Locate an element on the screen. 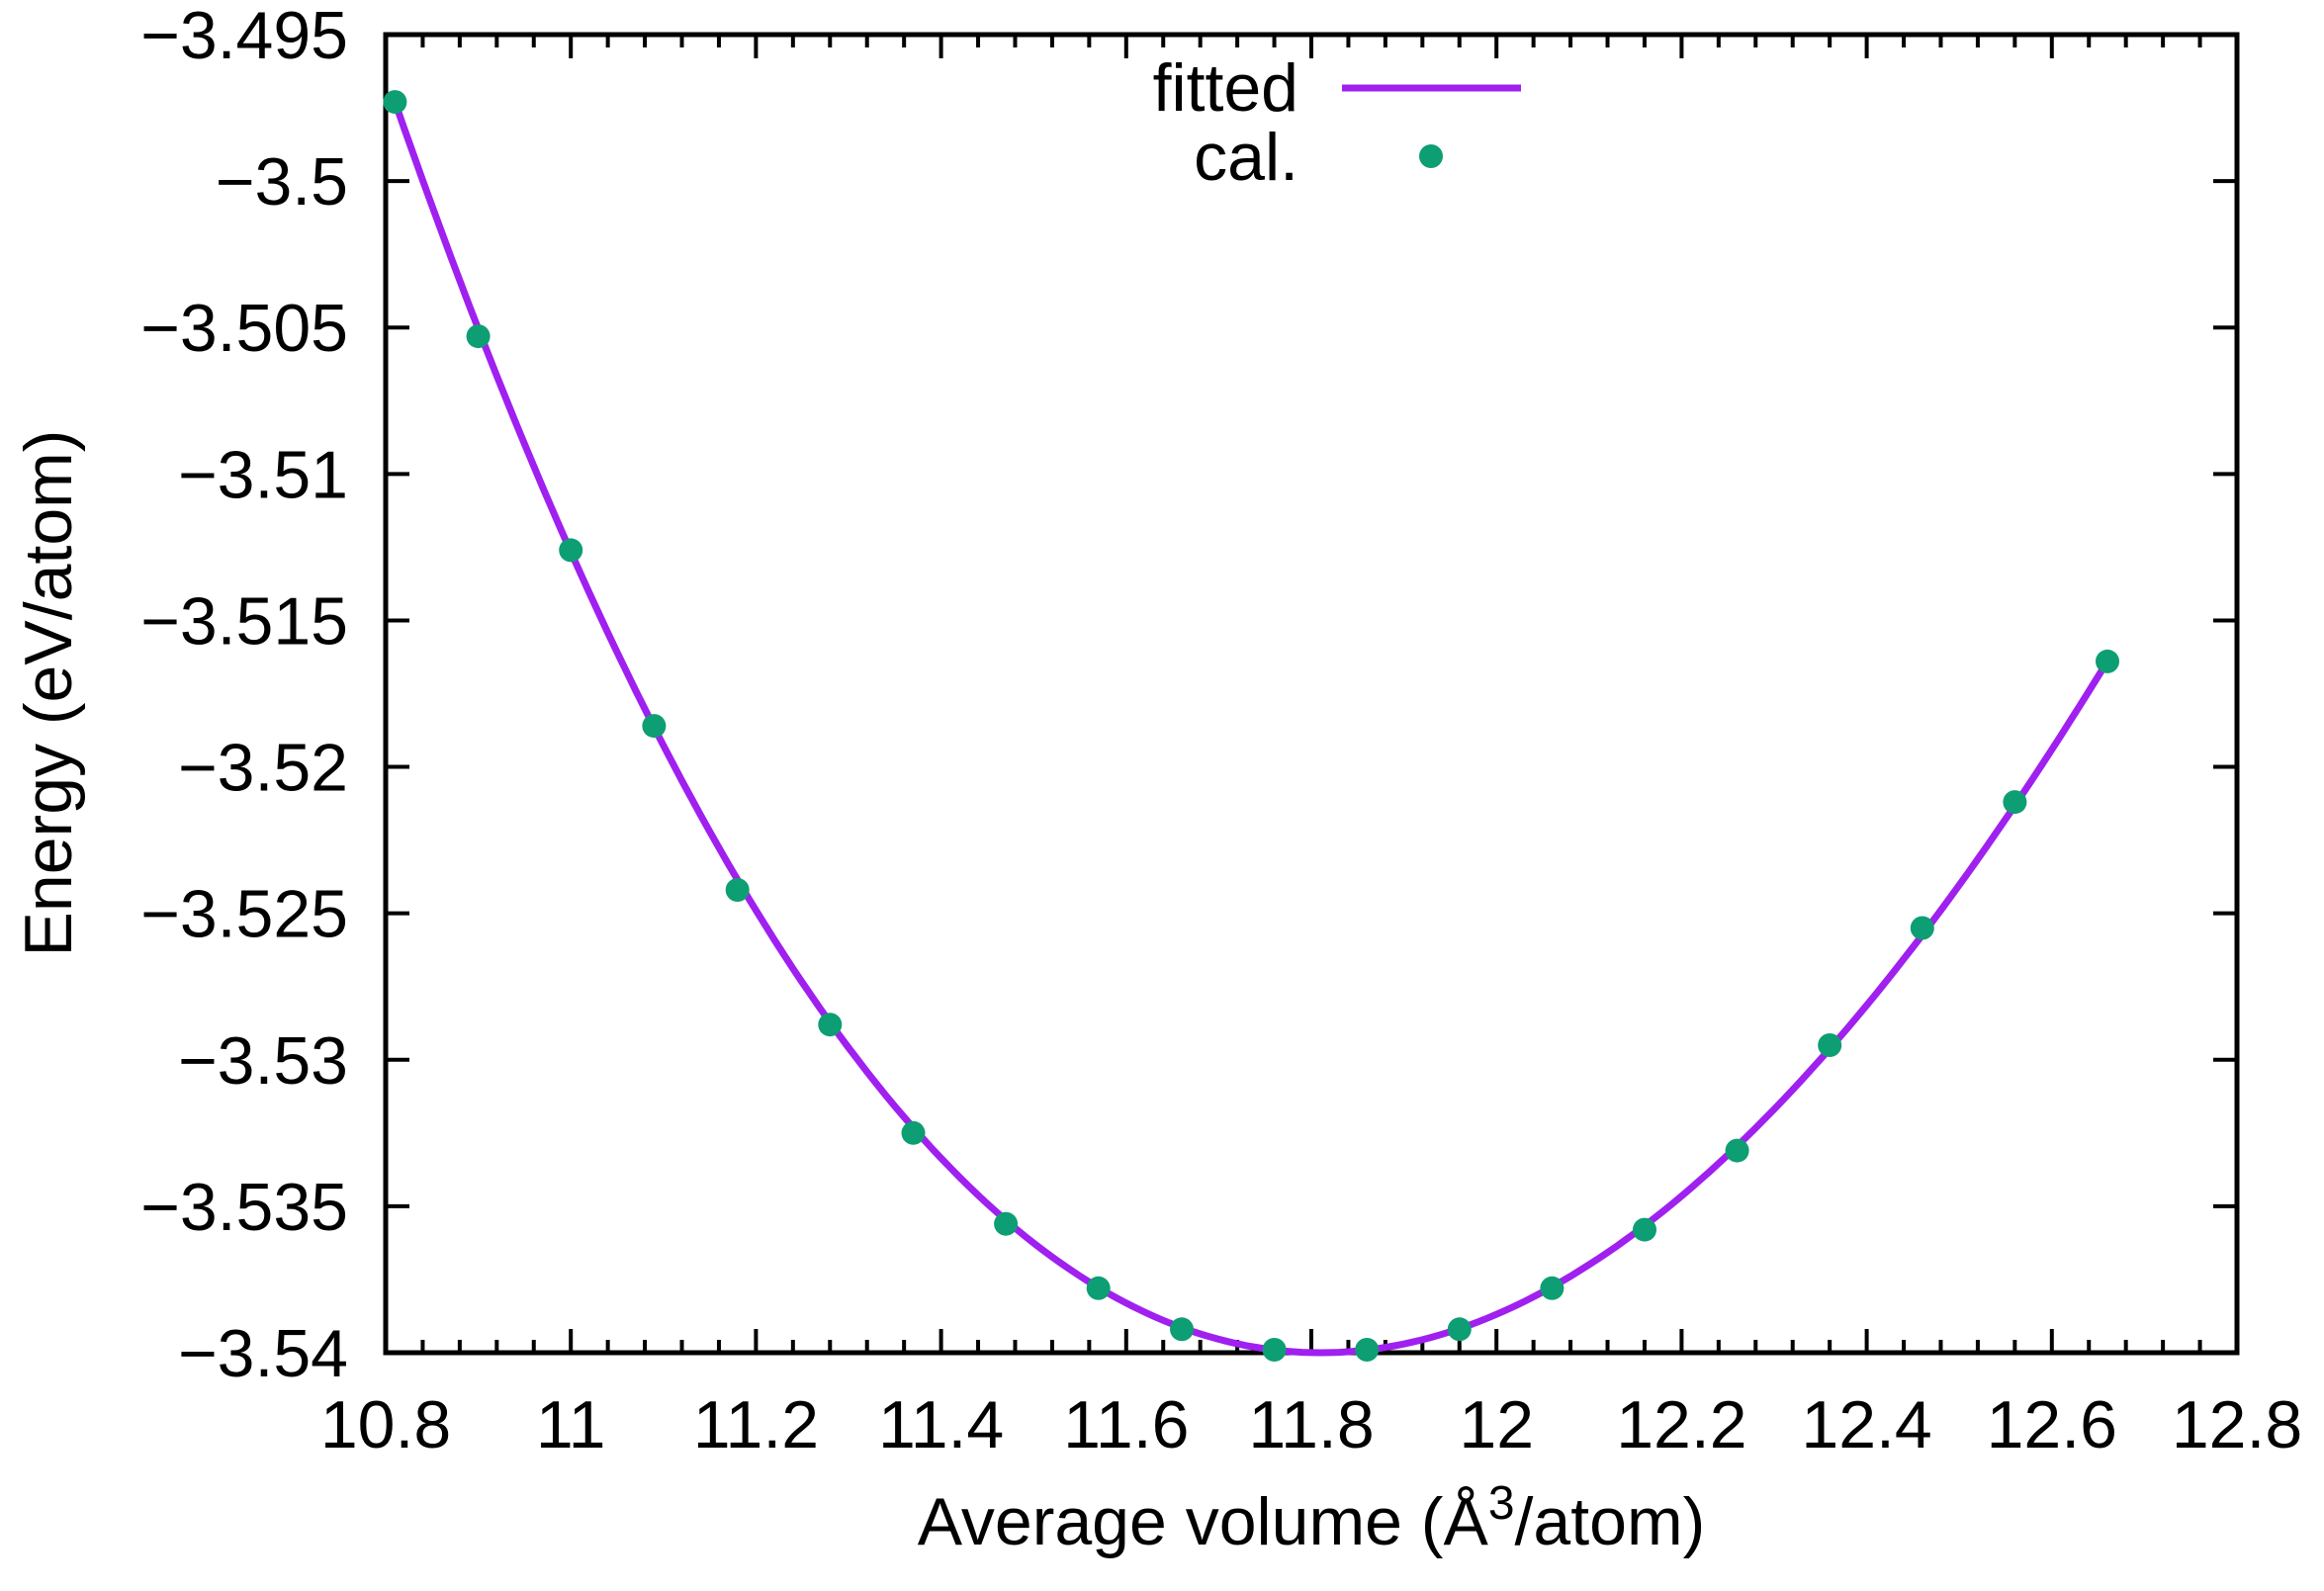 The height and width of the screenshot is (1591, 2324). y-tick-label: −3.495 is located at coordinates (244, 36).